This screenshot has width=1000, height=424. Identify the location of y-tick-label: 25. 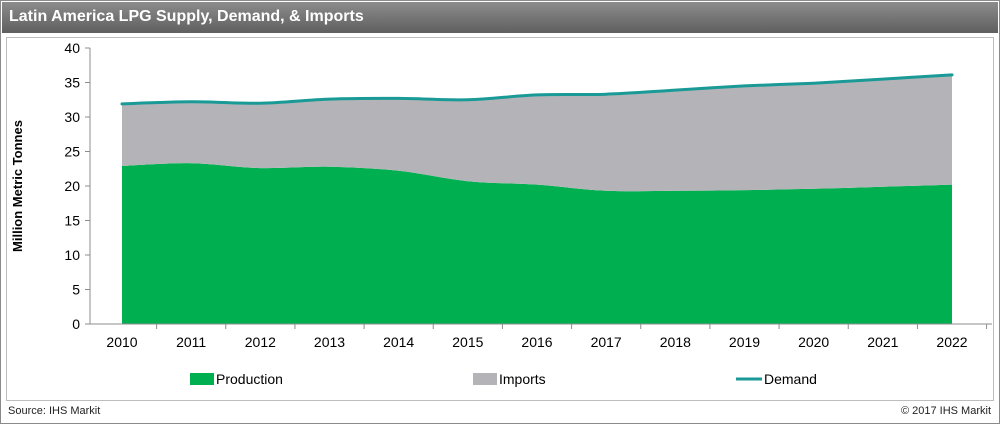
(72, 152).